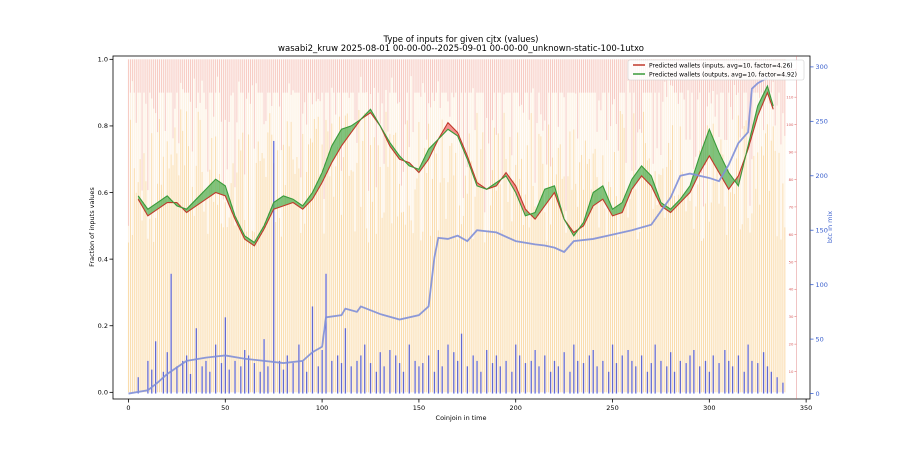 The width and height of the screenshot is (900, 454). Describe the element at coordinates (419, 408) in the screenshot. I see `x-tick-label: 150` at that location.